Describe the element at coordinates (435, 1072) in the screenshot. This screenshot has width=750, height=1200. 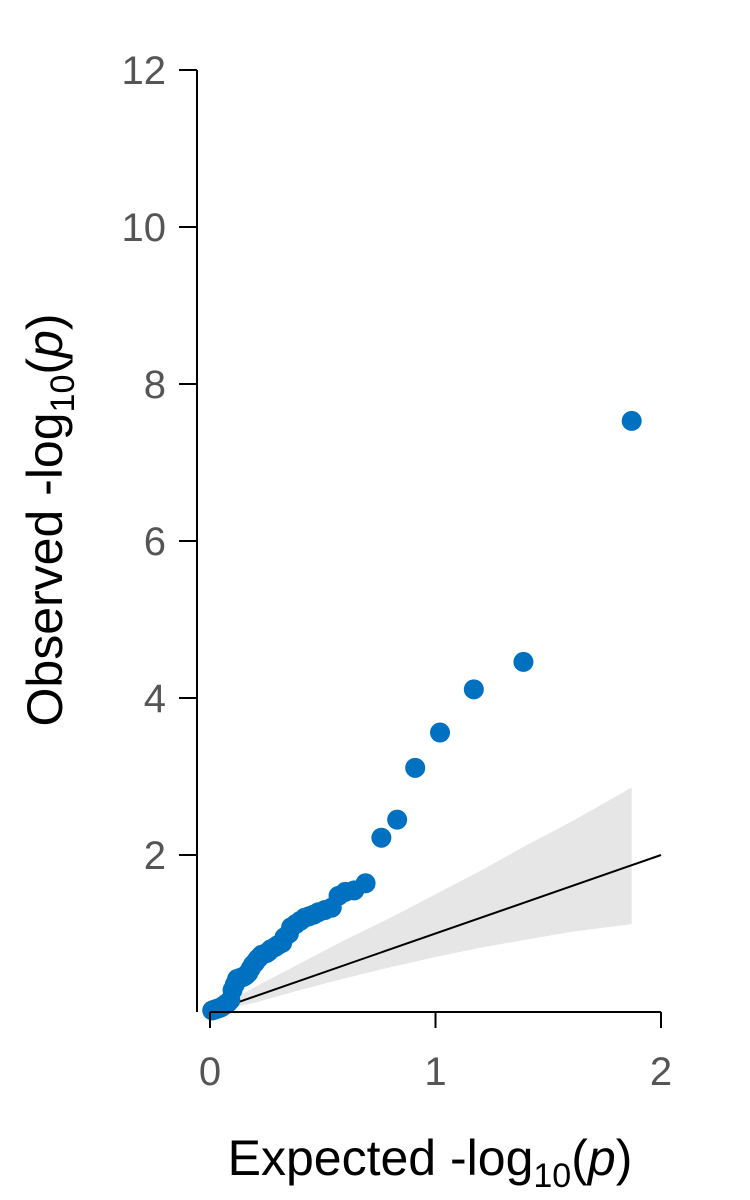
I see `x-tick-label: 1` at that location.